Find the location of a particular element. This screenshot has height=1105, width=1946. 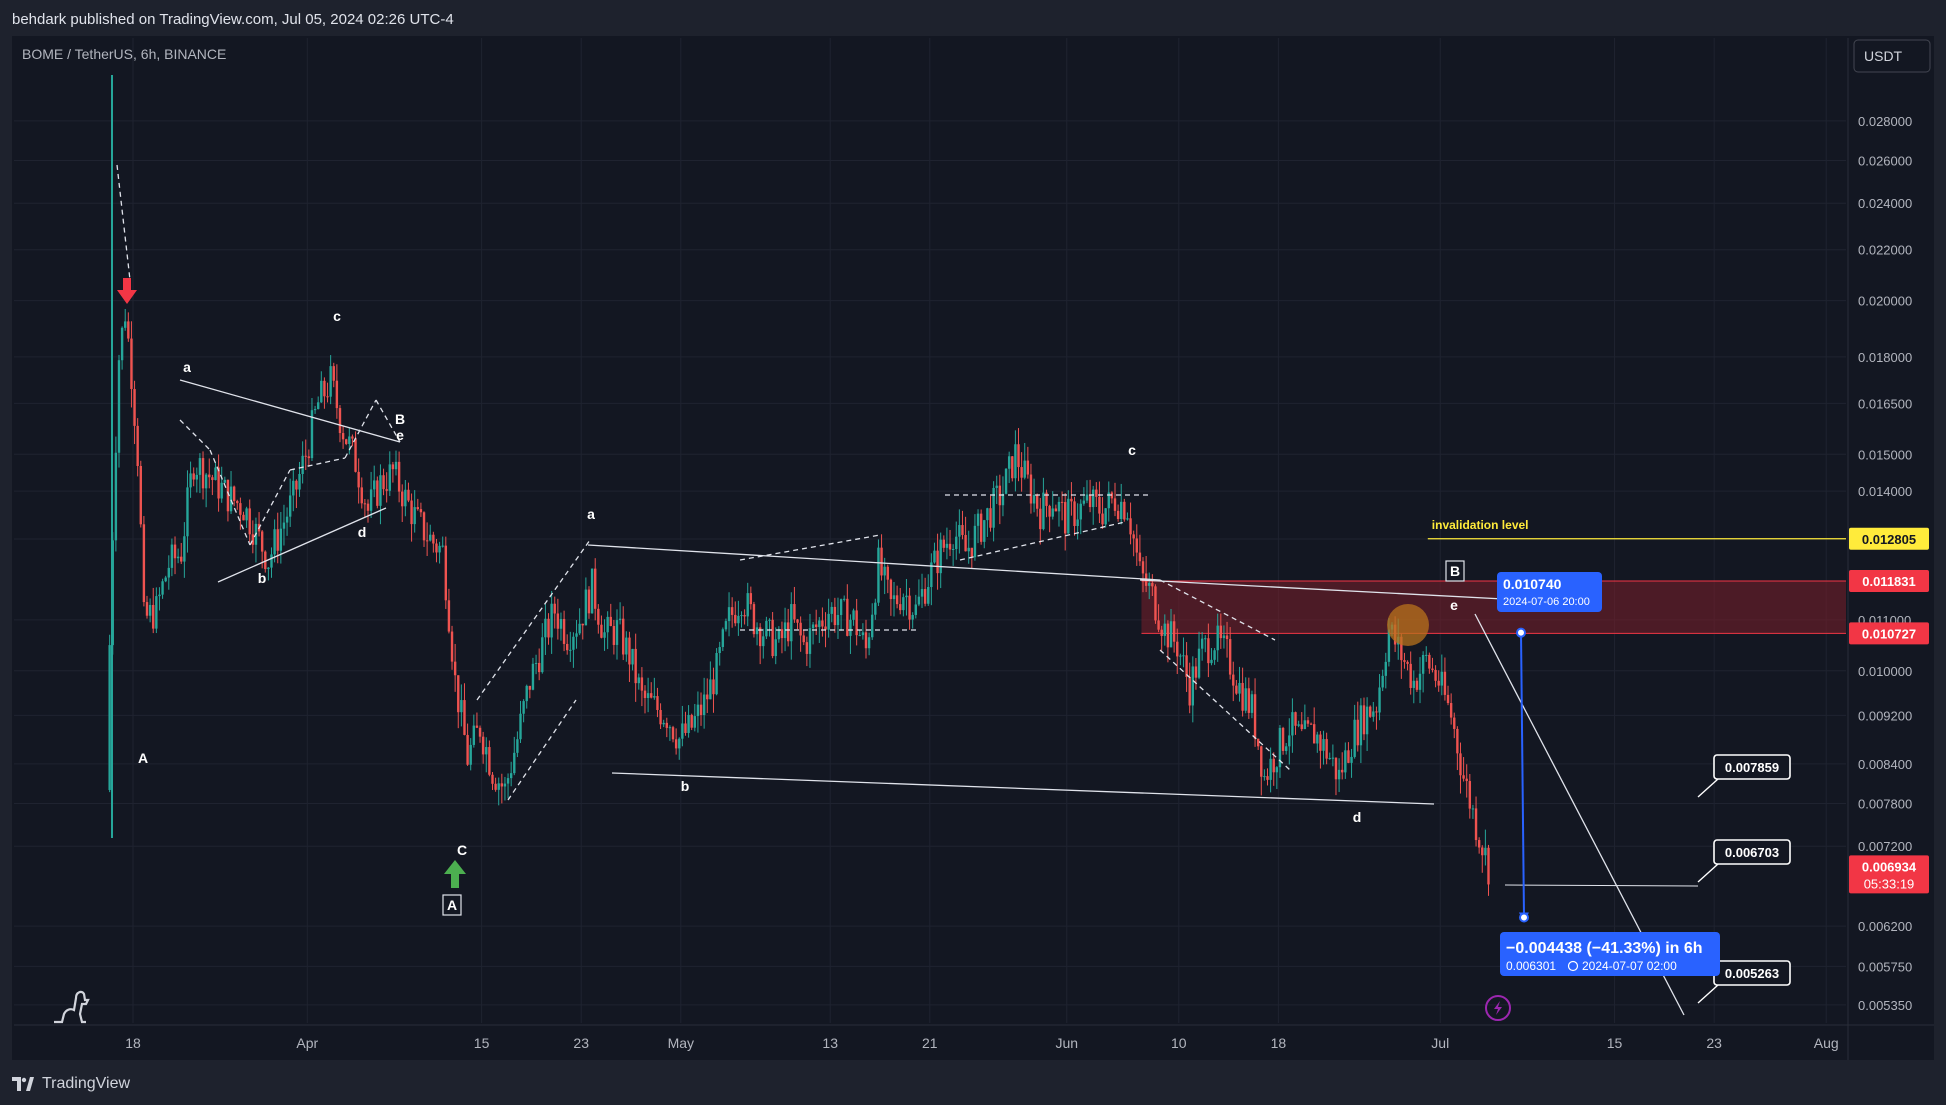

time-axis: 18 Apr 15 23 May 13 21 Jun 10 18 Jul 15 23 Aug is located at coordinates (981, 1043).